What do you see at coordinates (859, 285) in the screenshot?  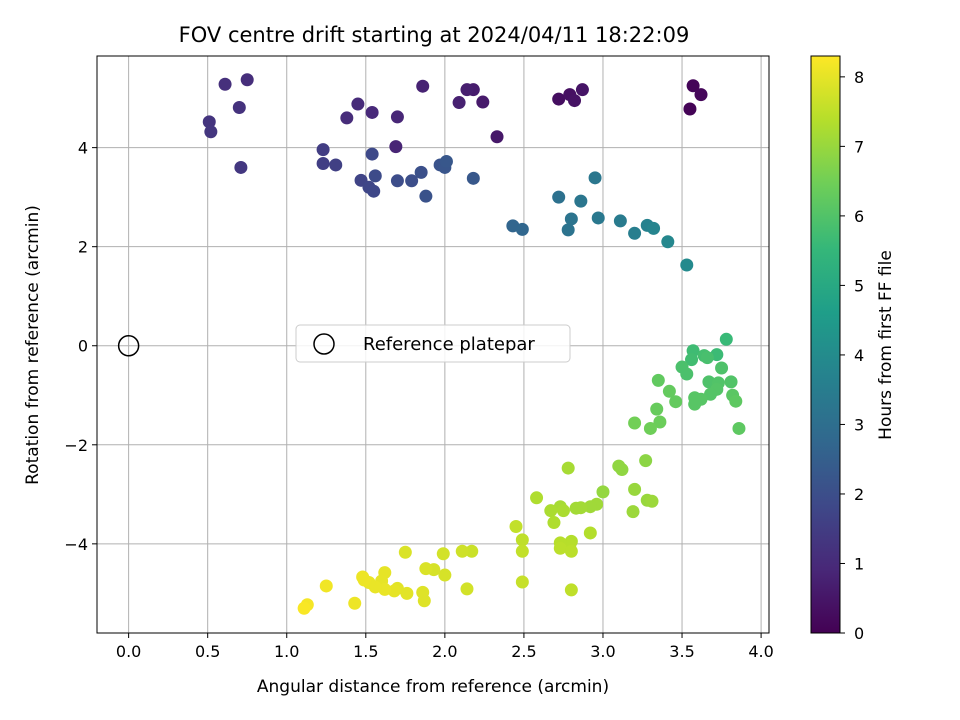 I see `colorbar-tick-label: 5` at bounding box center [859, 285].